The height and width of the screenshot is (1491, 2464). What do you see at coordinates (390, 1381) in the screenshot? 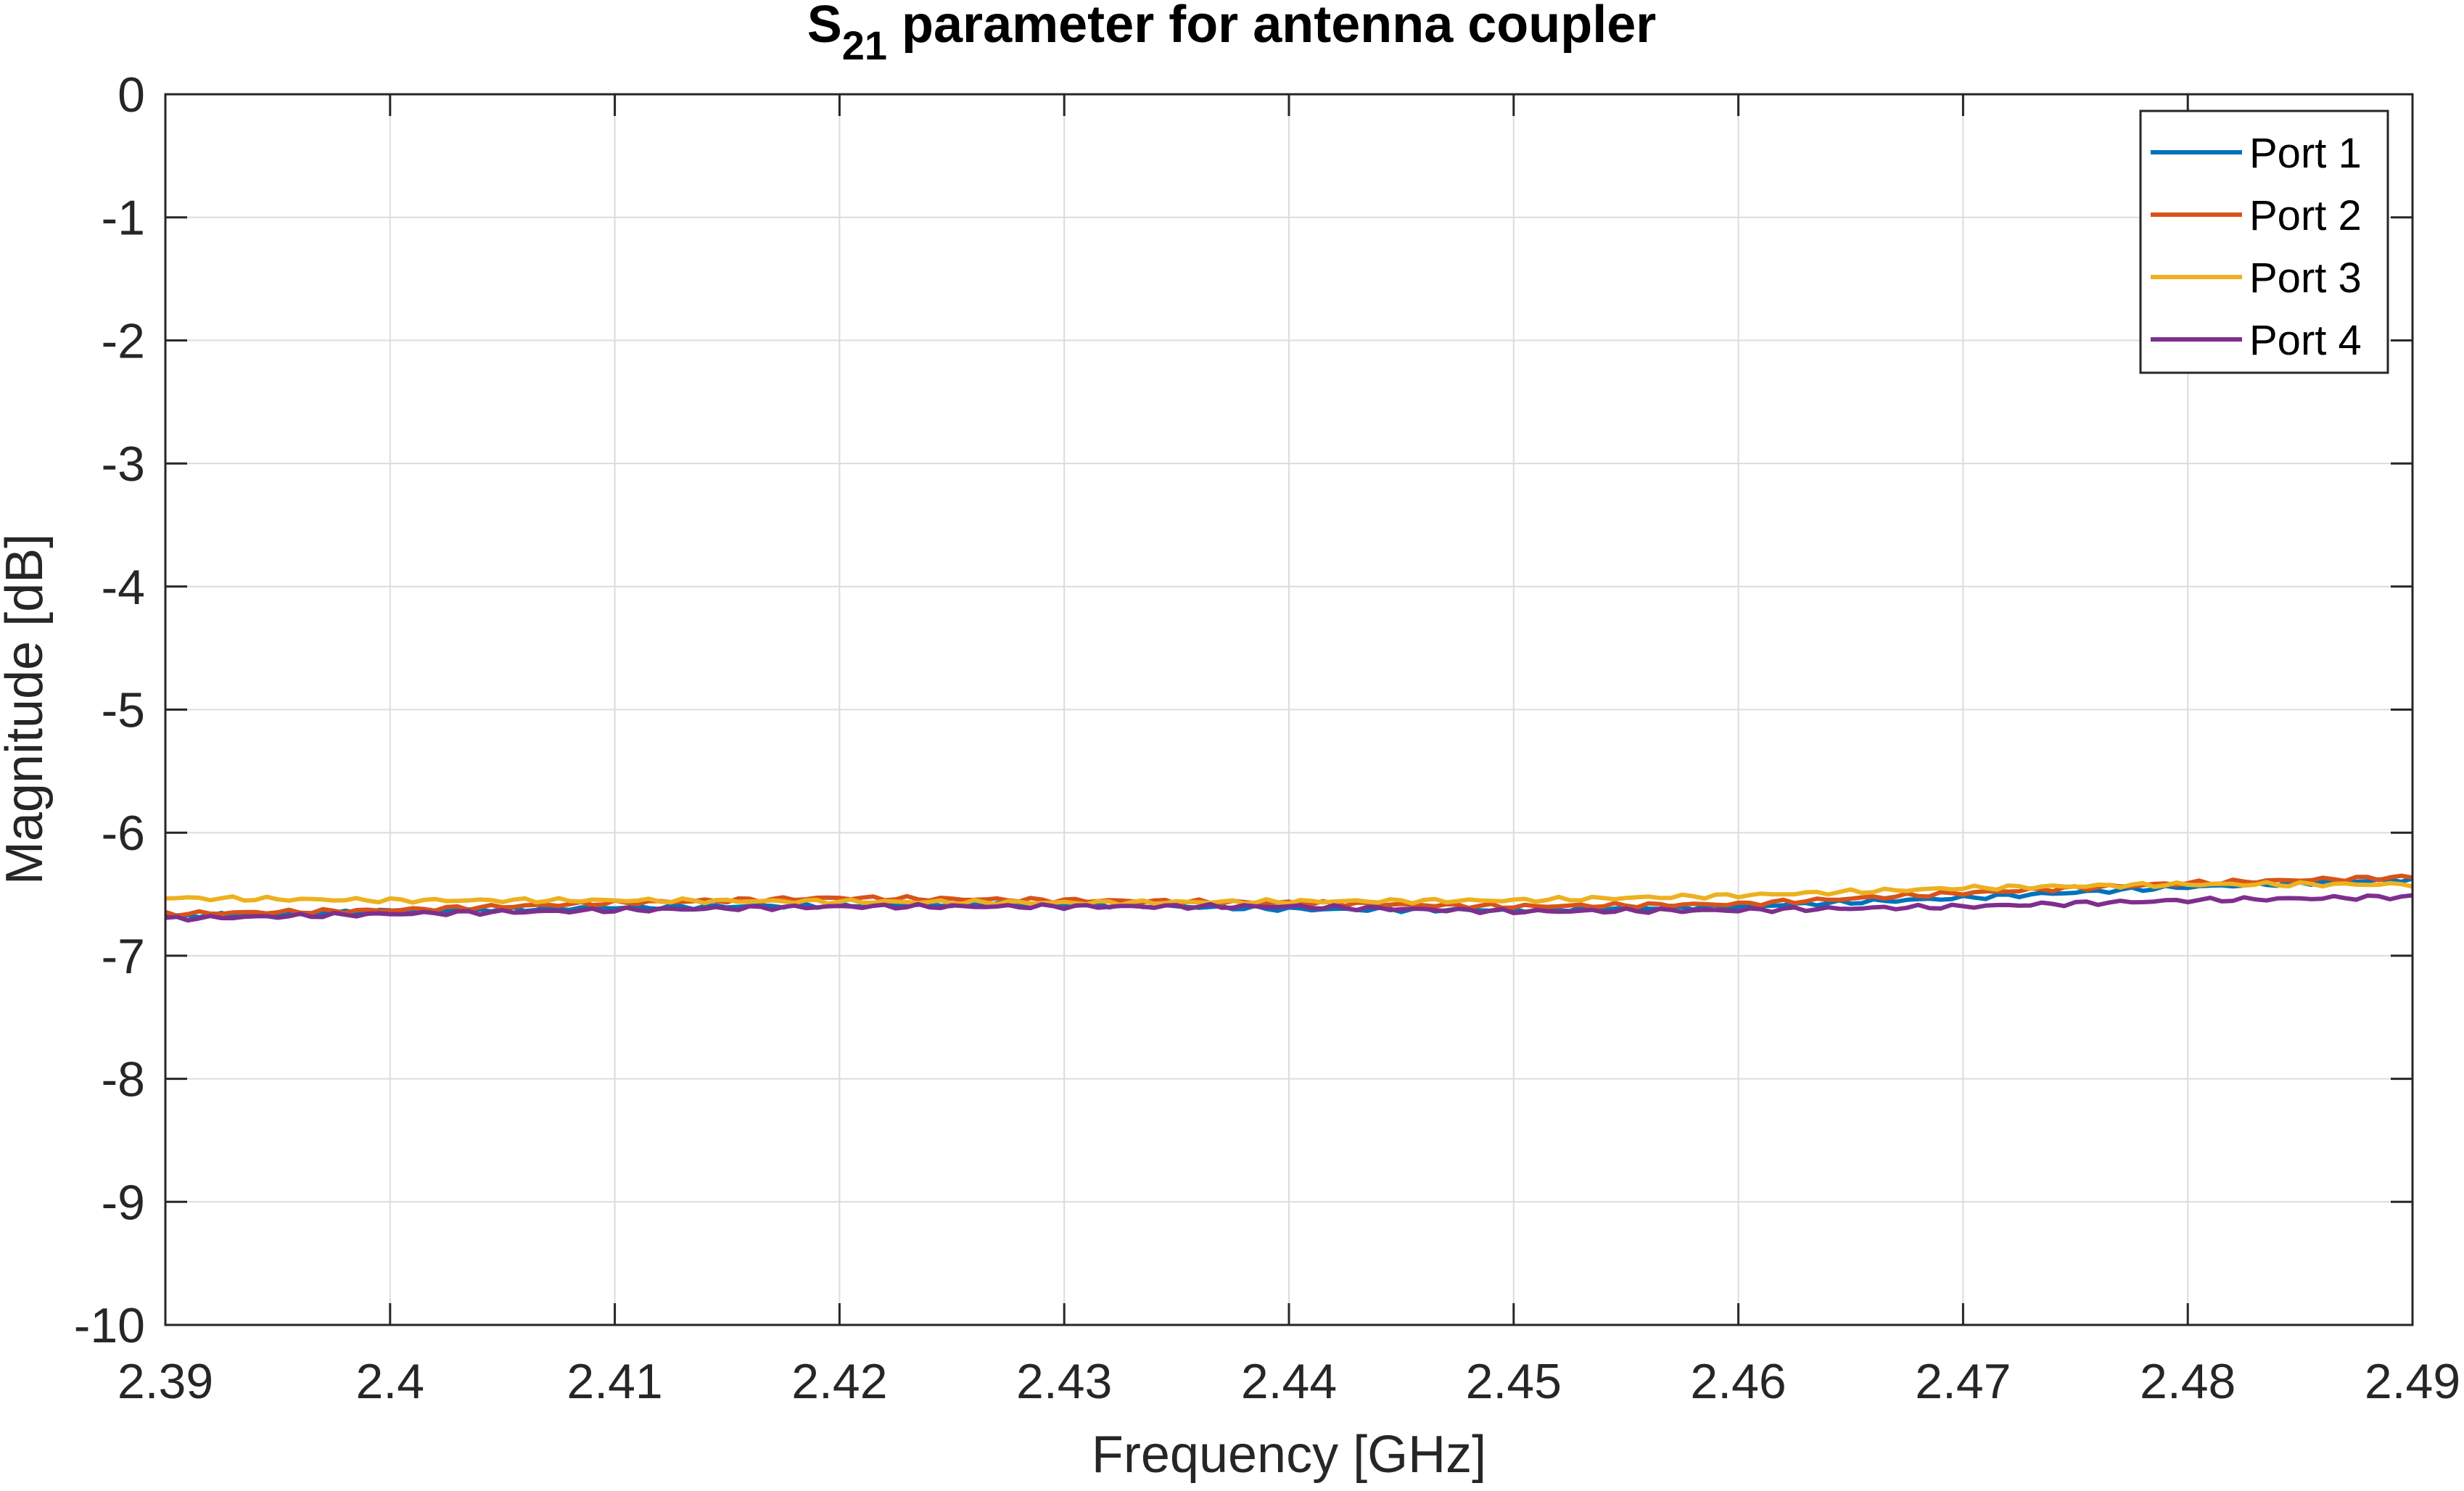
I see `x-tick-label: 2.4` at bounding box center [390, 1381].